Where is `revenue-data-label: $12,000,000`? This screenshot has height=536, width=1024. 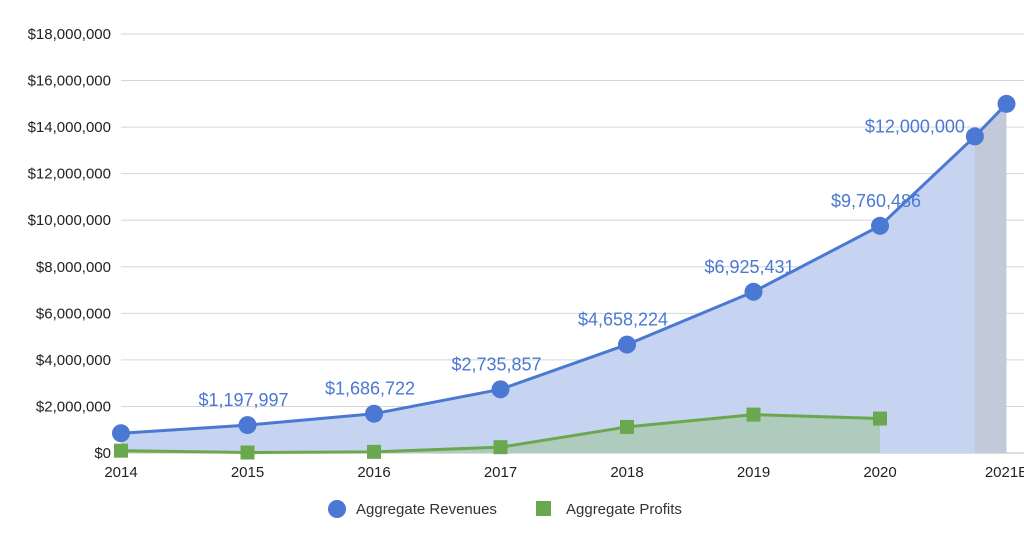 revenue-data-label: $12,000,000 is located at coordinates (915, 126).